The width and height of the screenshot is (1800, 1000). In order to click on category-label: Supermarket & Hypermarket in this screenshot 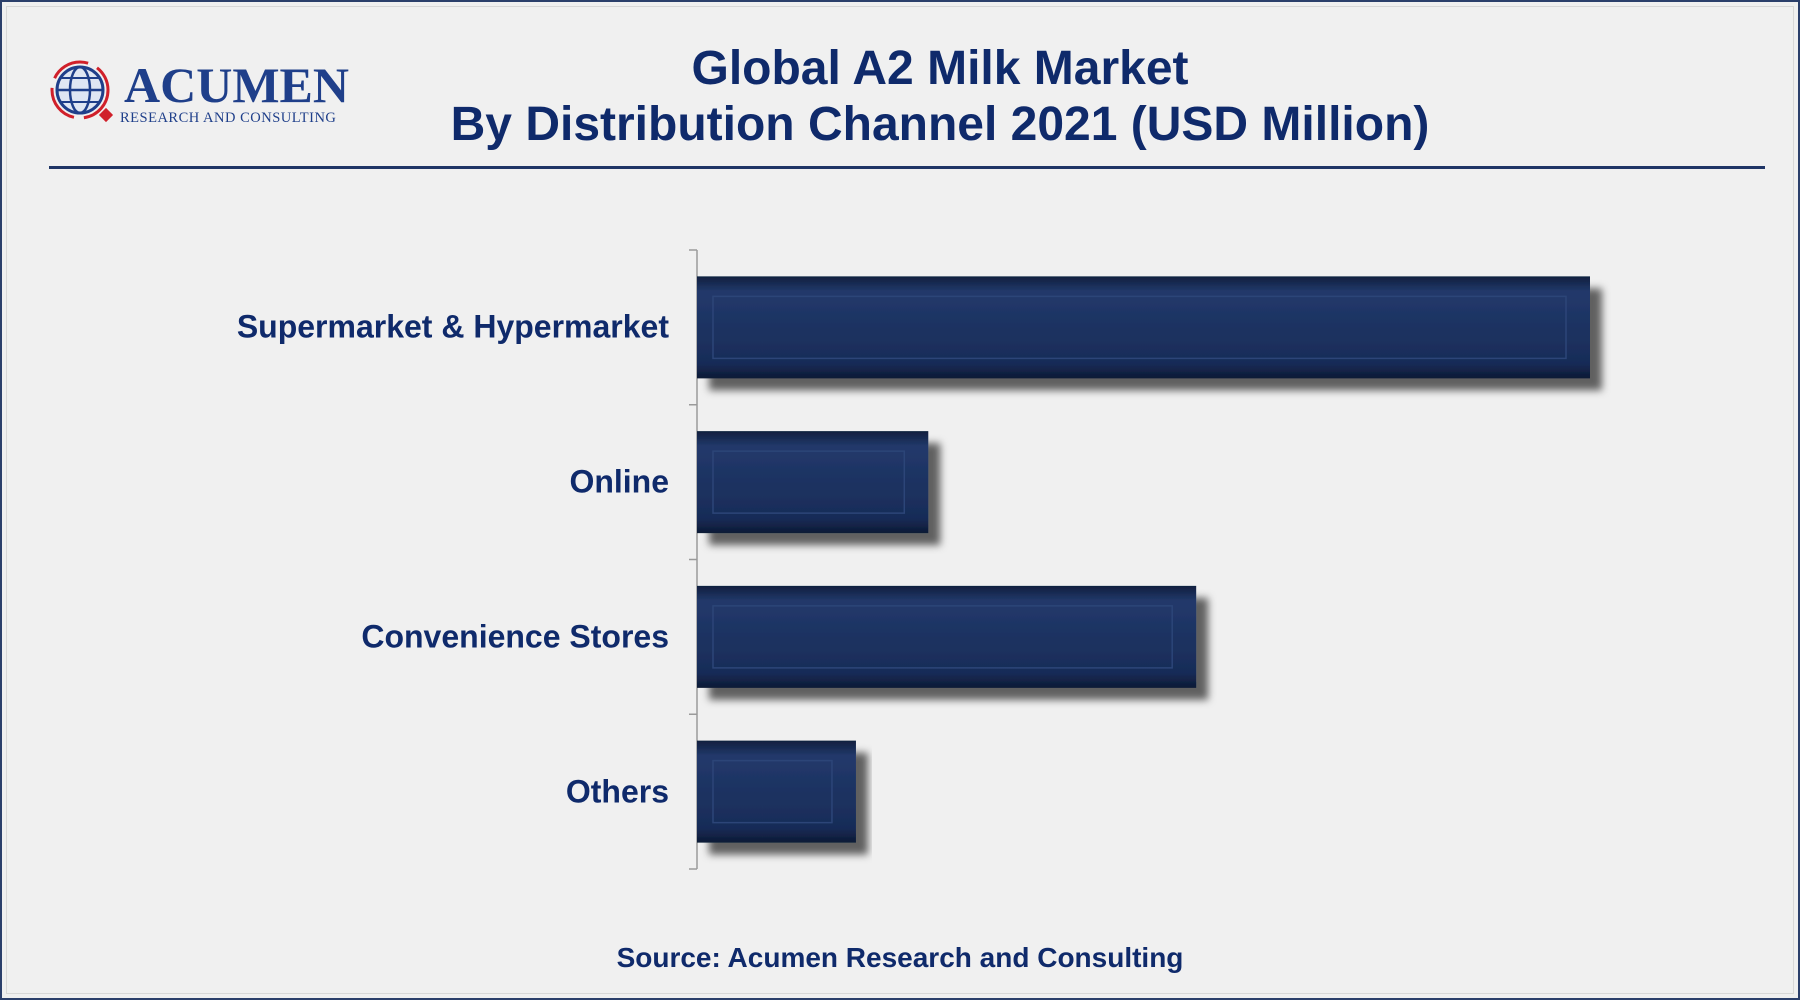, I will do `click(452, 326)`.